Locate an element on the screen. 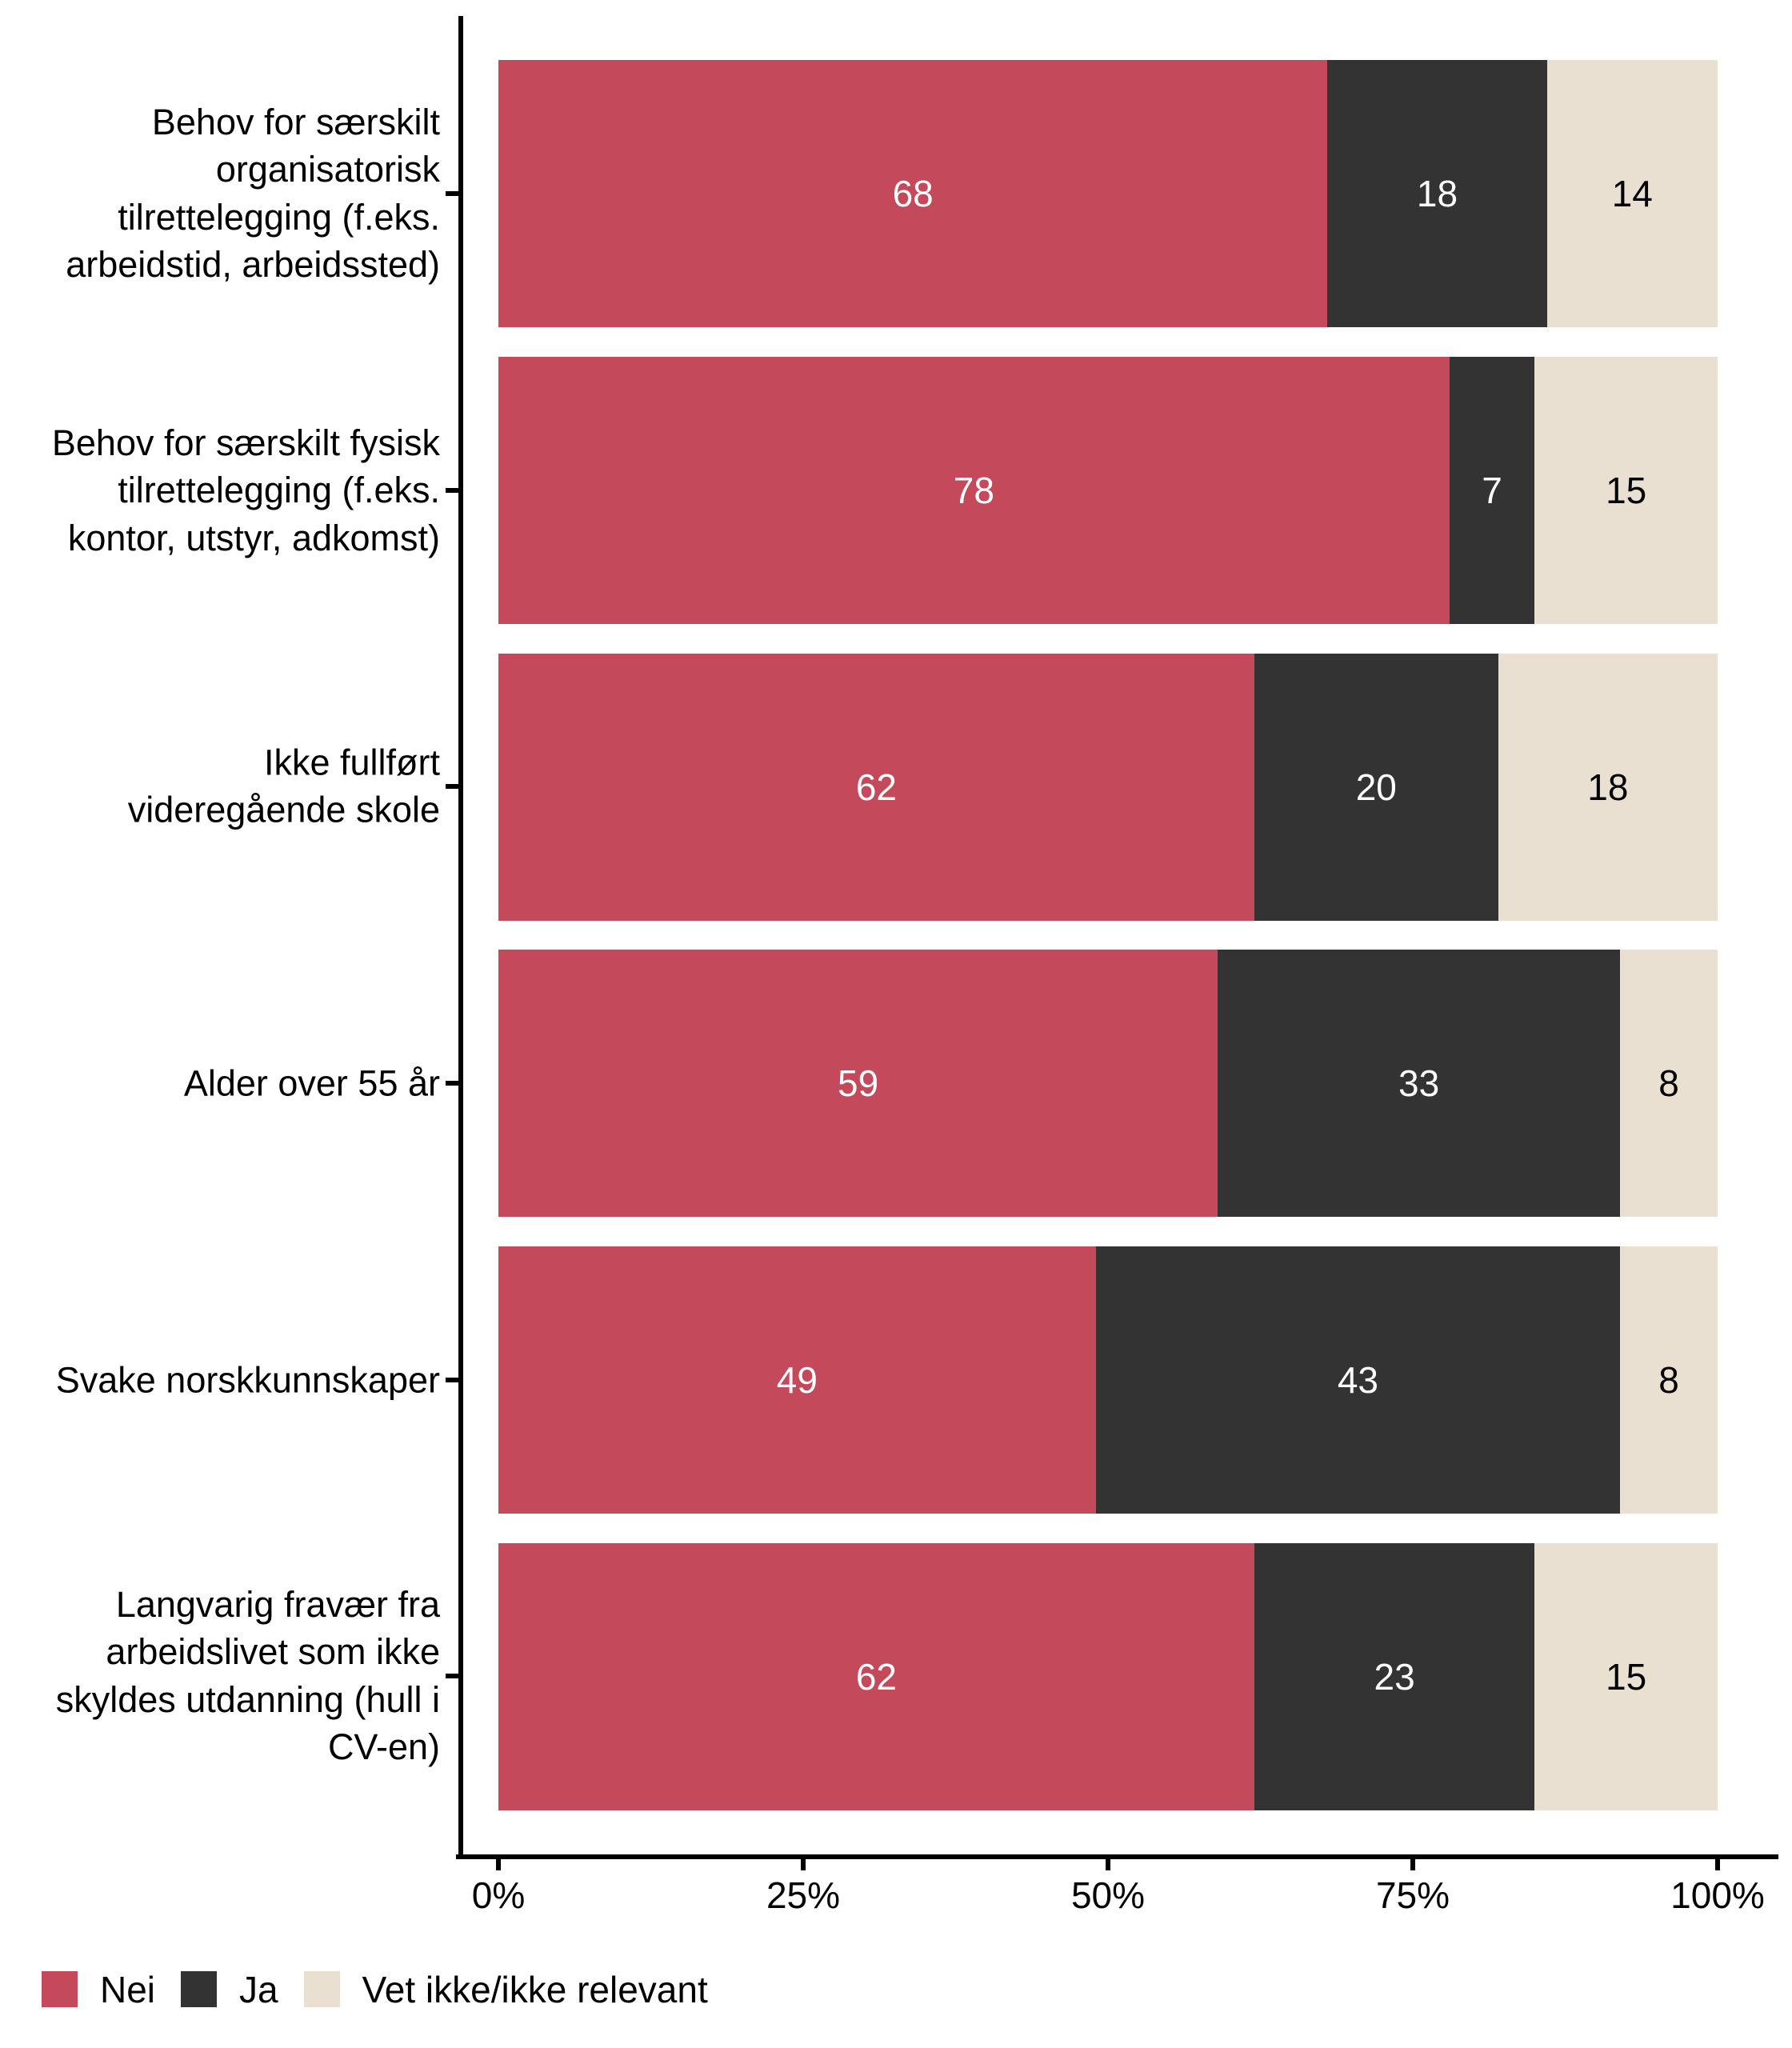 This screenshot has width=1792, height=2048. legend: Nei Ja Vet ikke/ikke relevant is located at coordinates (375, 1989).